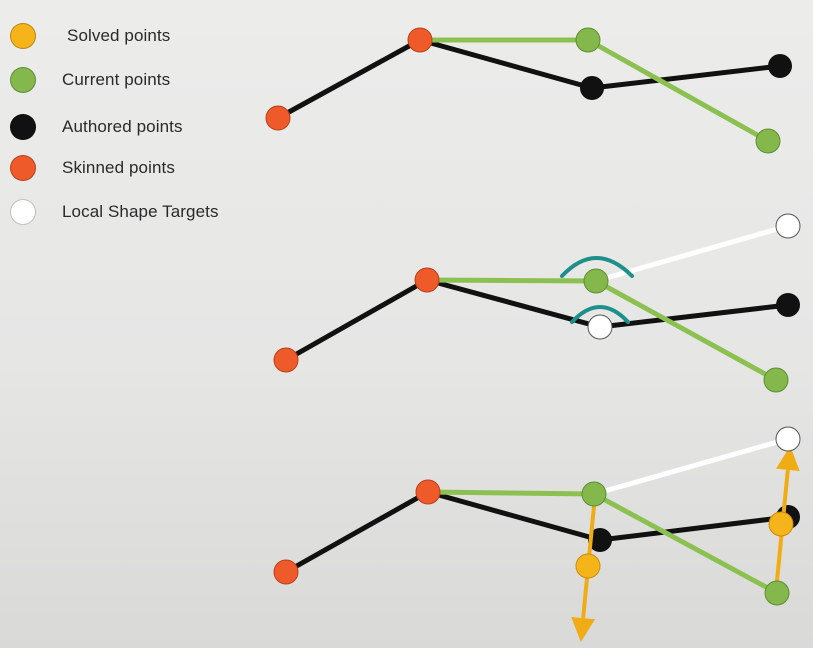  Describe the element at coordinates (23, 168) in the screenshot. I see `skinned-points-swatch` at that location.